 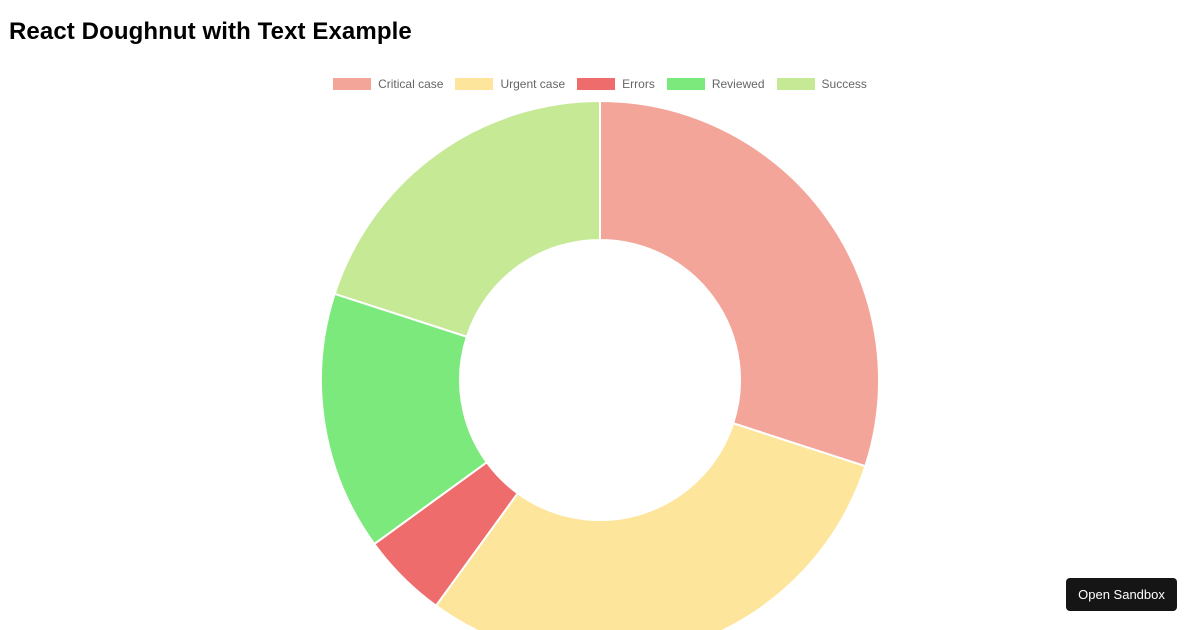 I want to click on doughnut-slice-urgent-case, so click(x=650, y=526).